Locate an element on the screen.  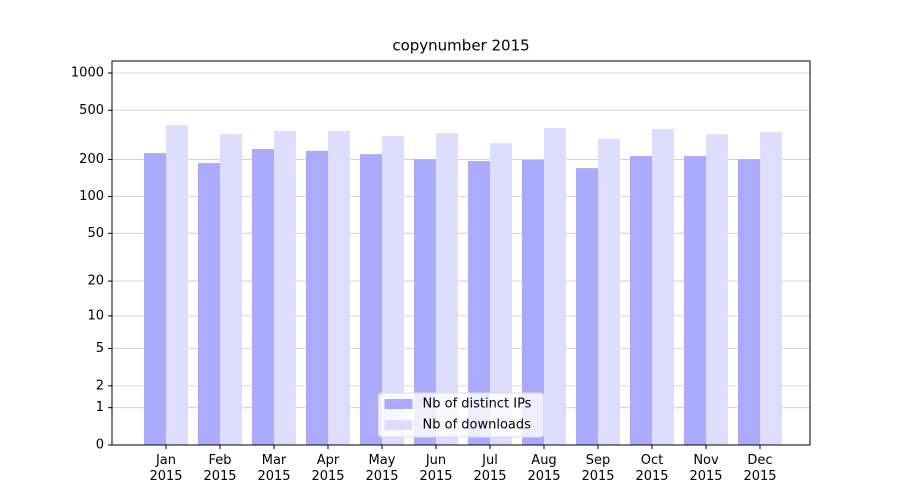
y-tick-label: 100 is located at coordinates (91, 196).